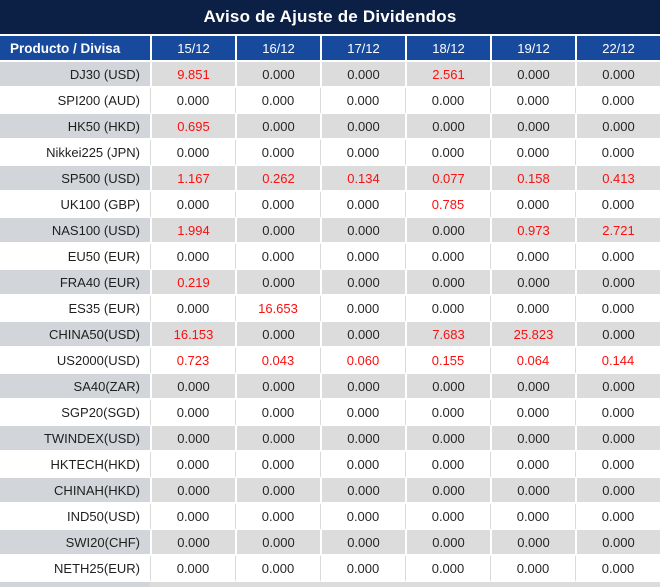 The image size is (660, 587). I want to click on product-cell: SP500 (USD), so click(75, 179).